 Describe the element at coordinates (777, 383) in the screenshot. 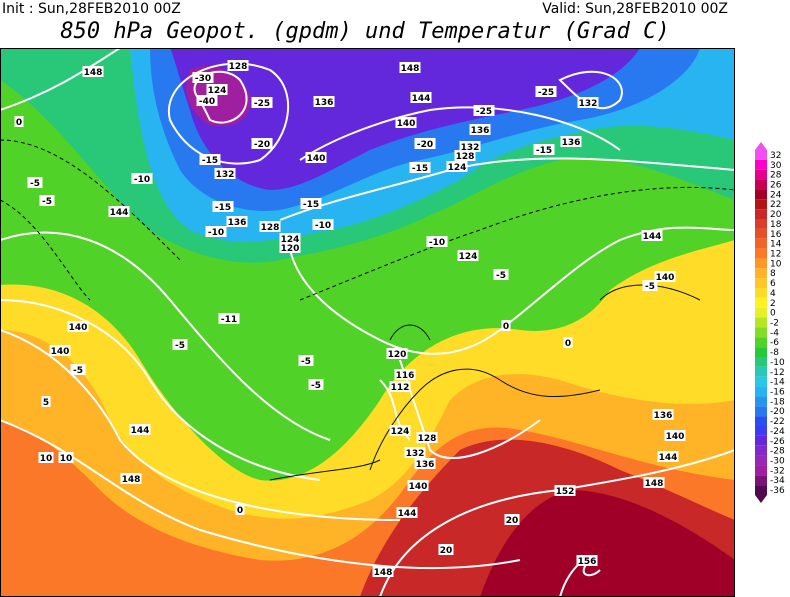

I see `colorbar-label: -14` at that location.